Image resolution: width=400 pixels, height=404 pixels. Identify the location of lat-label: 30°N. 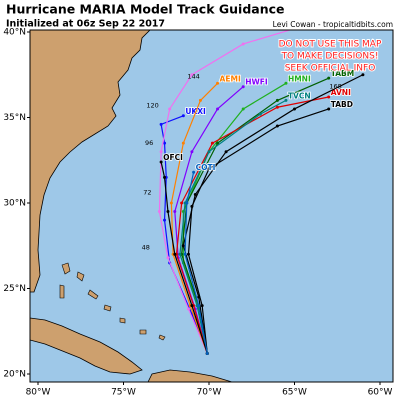
(14, 204).